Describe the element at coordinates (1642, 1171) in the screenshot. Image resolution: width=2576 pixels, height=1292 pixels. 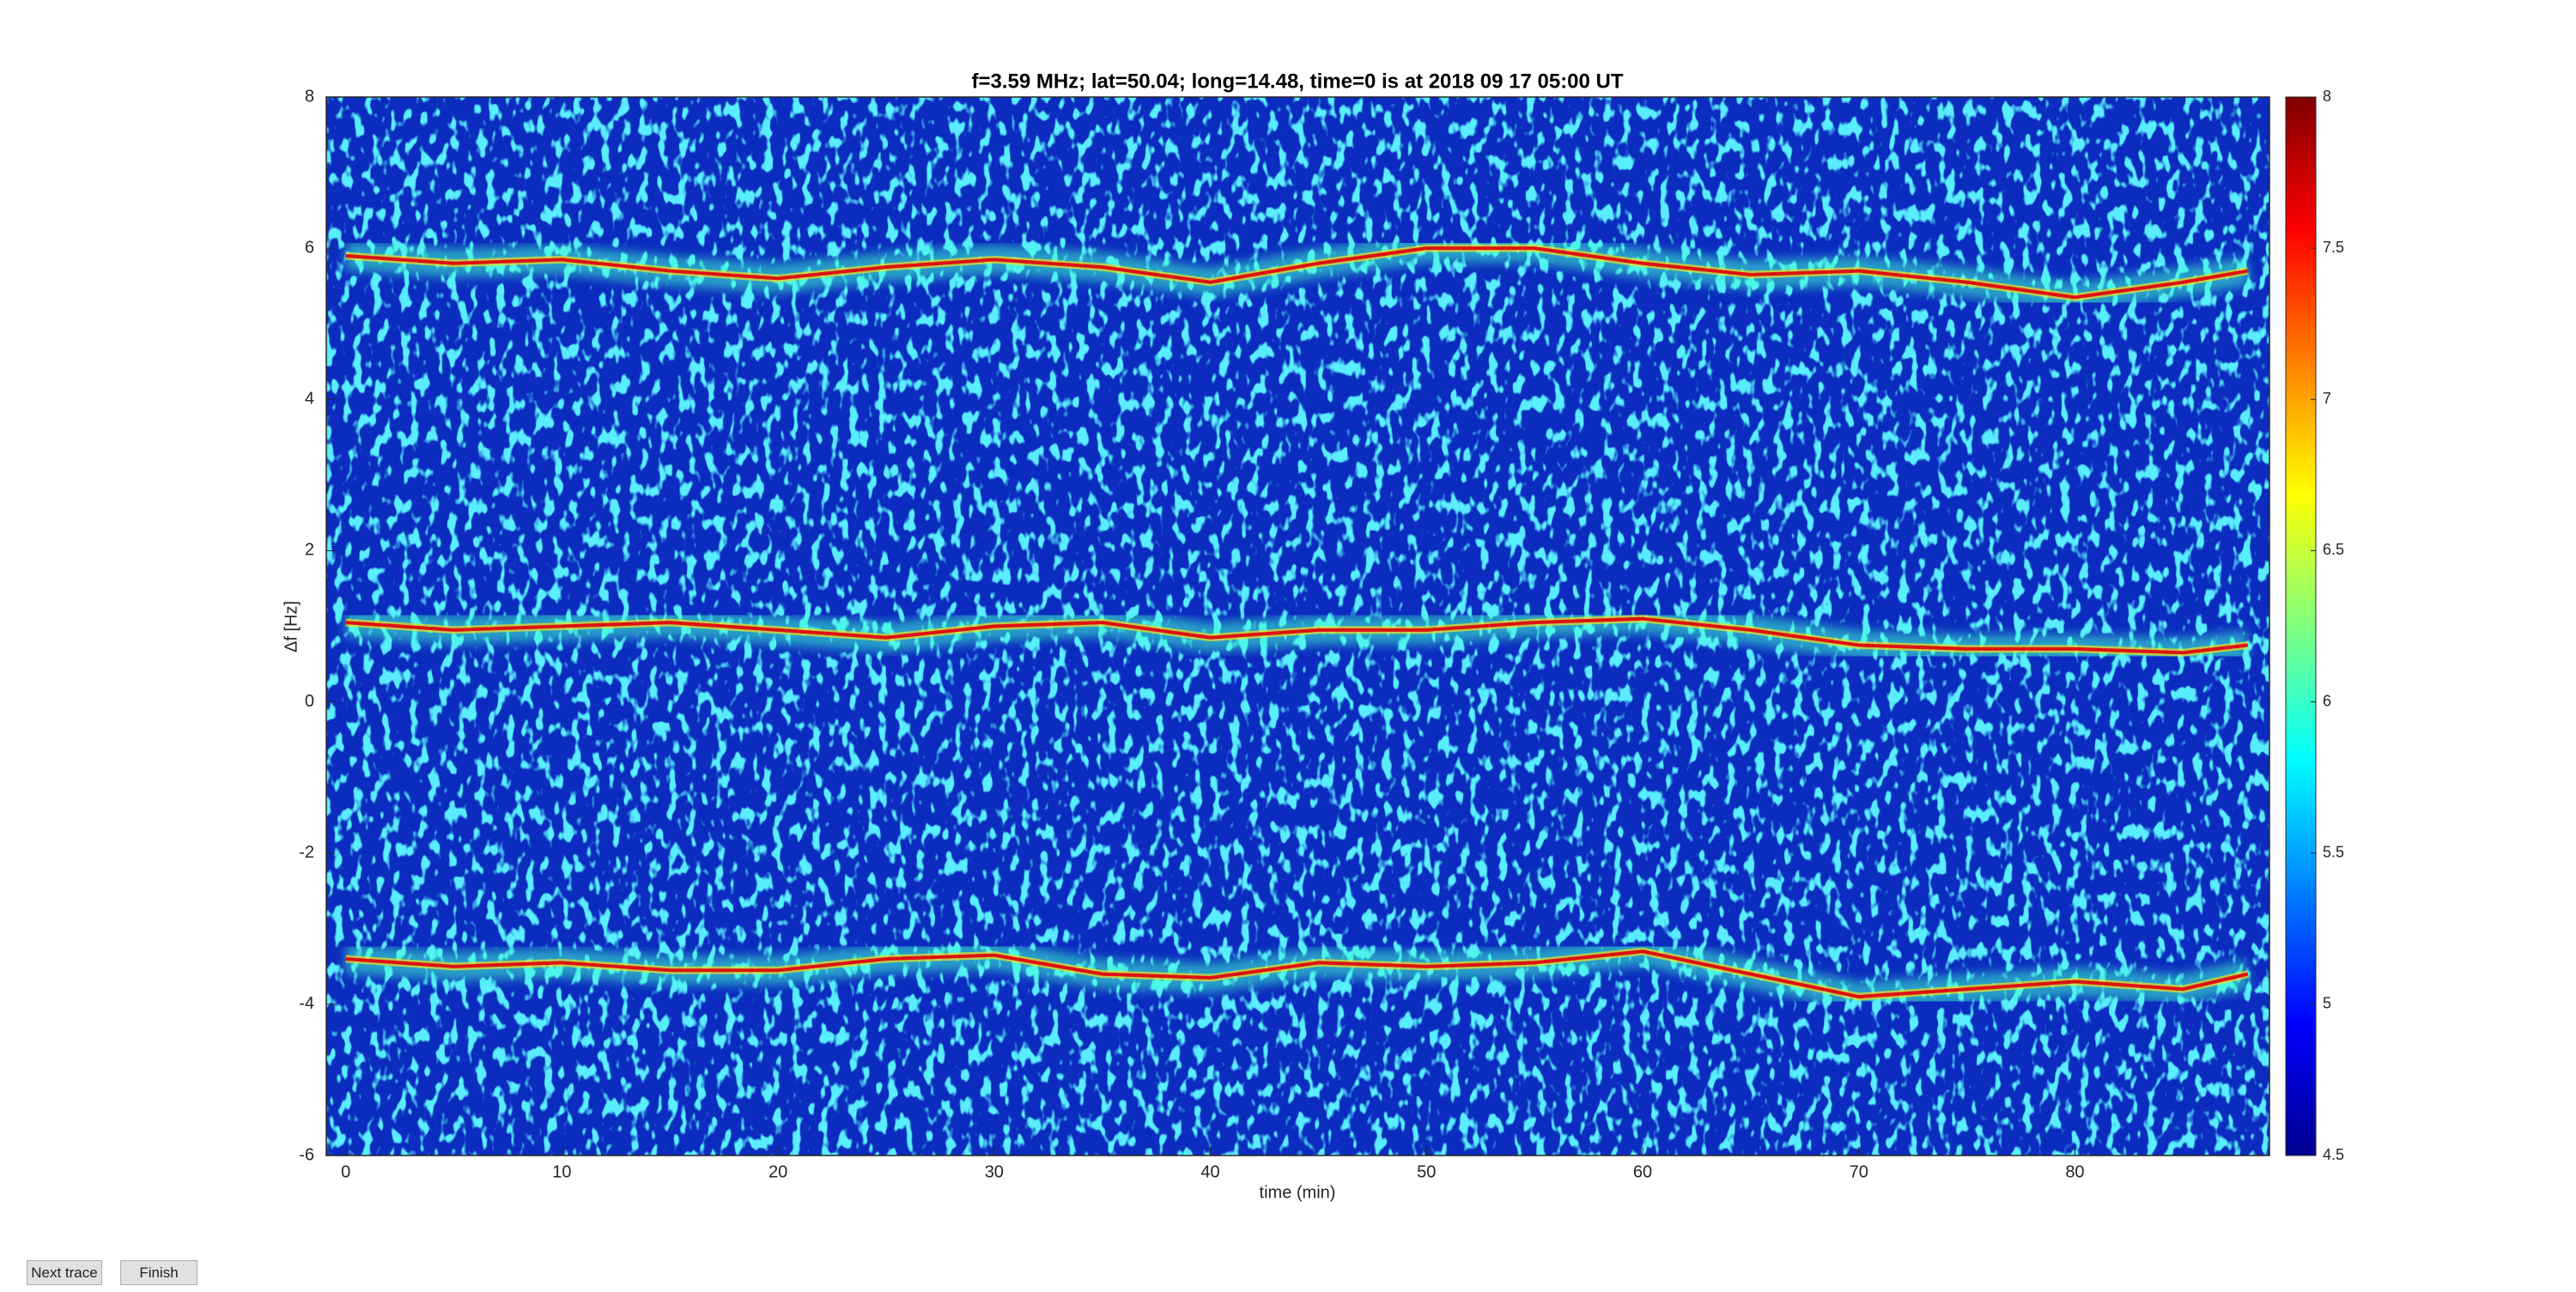
I see `x-tick-label: 60` at that location.